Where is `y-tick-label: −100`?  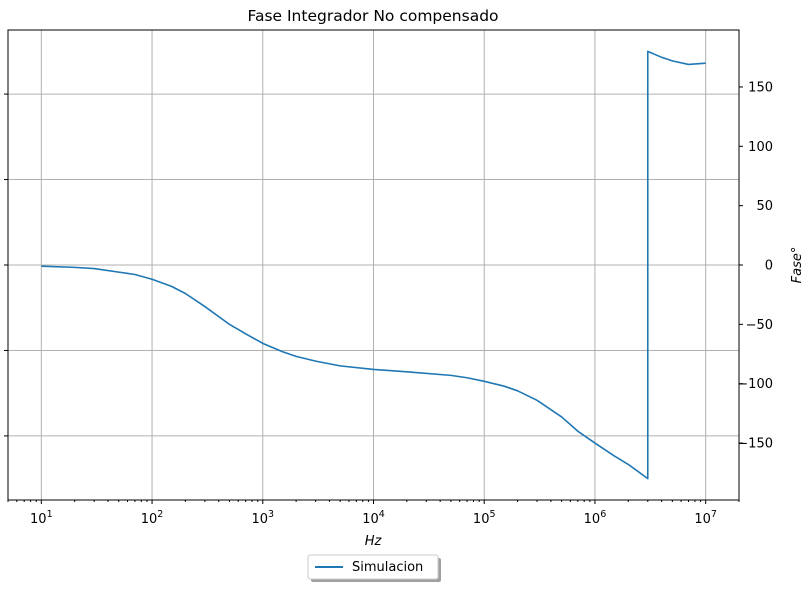
y-tick-label: −100 is located at coordinates (755, 384).